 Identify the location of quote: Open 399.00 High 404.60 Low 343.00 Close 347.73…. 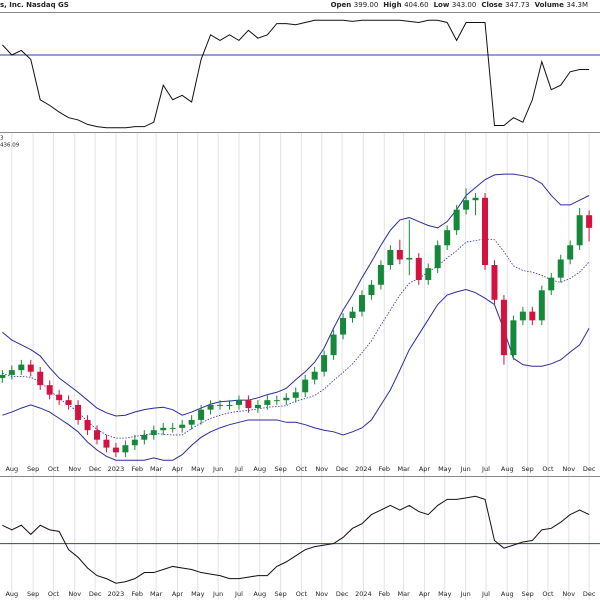
(459, 5).